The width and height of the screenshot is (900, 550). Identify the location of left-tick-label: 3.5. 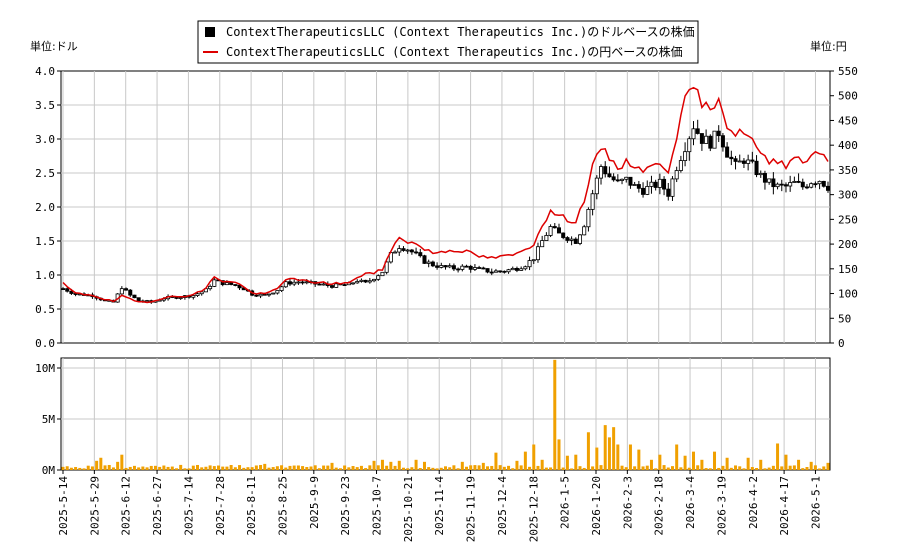
(45, 105).